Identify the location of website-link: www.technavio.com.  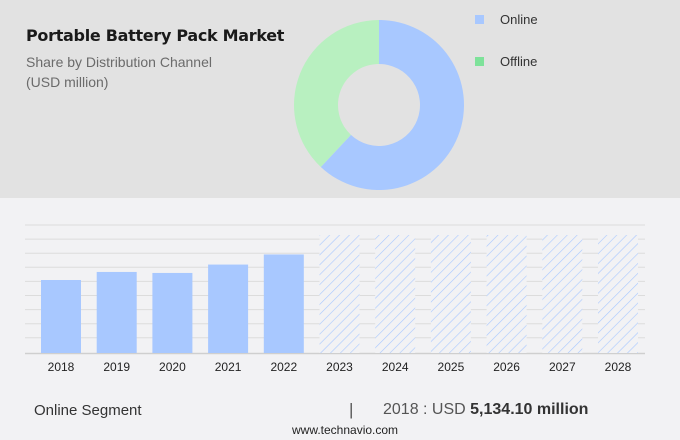
(345, 430).